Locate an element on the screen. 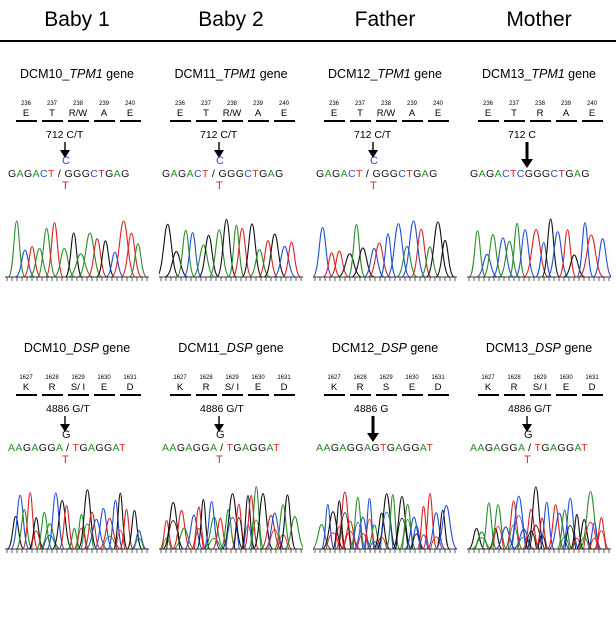 The image size is (616, 621). sample-id: DCM11 is located at coordinates (195, 74).